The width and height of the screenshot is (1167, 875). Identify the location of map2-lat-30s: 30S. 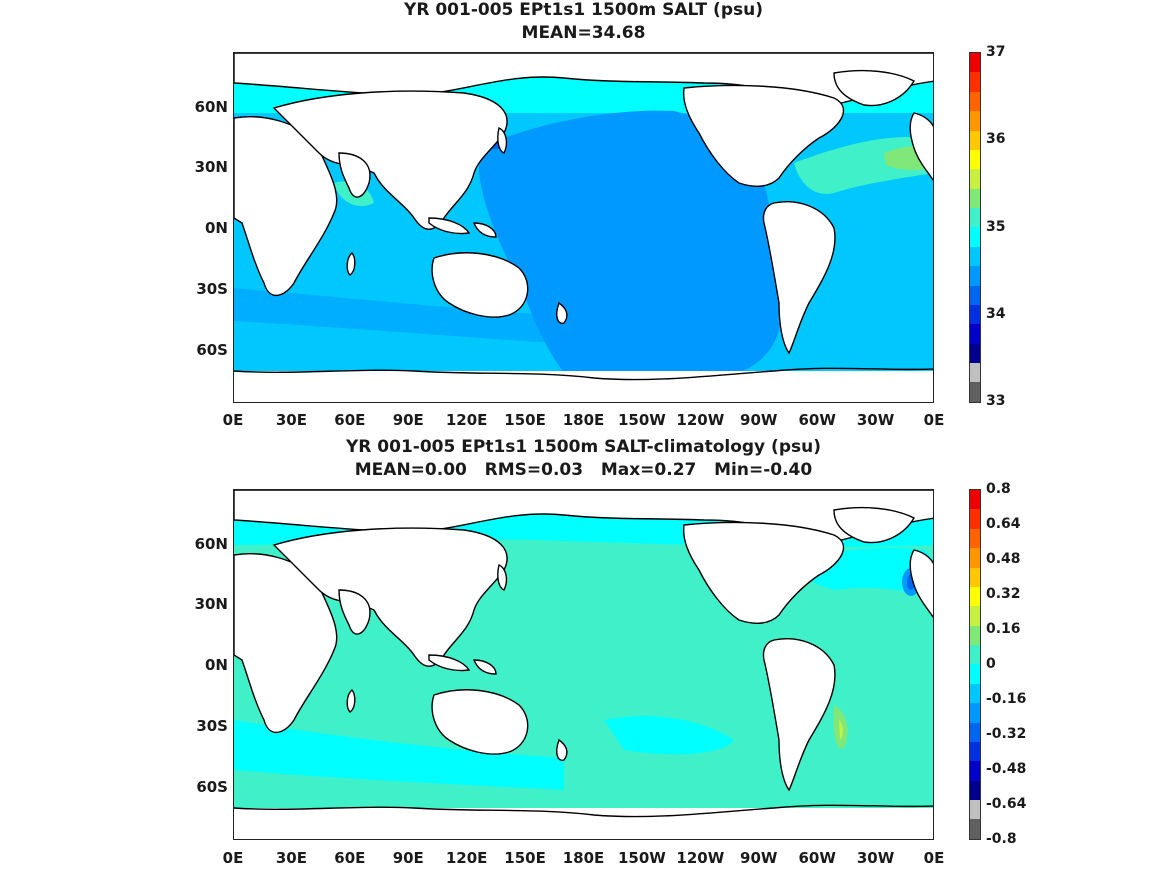
(212, 726).